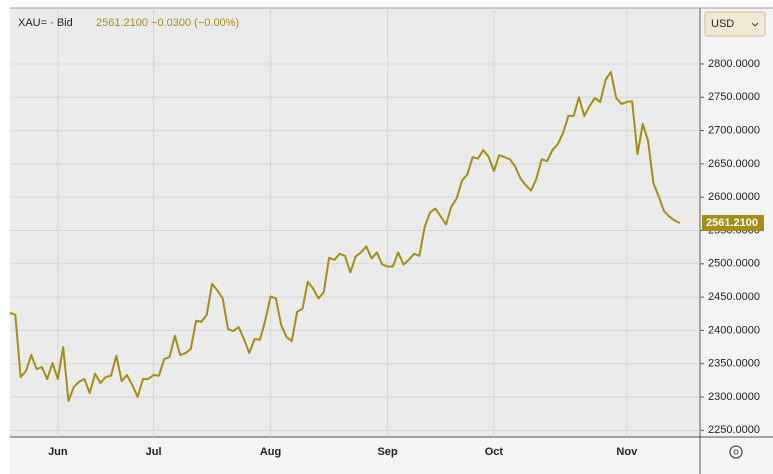 This screenshot has height=474, width=773. I want to click on instrument: XAU= · Bid, so click(45, 23).